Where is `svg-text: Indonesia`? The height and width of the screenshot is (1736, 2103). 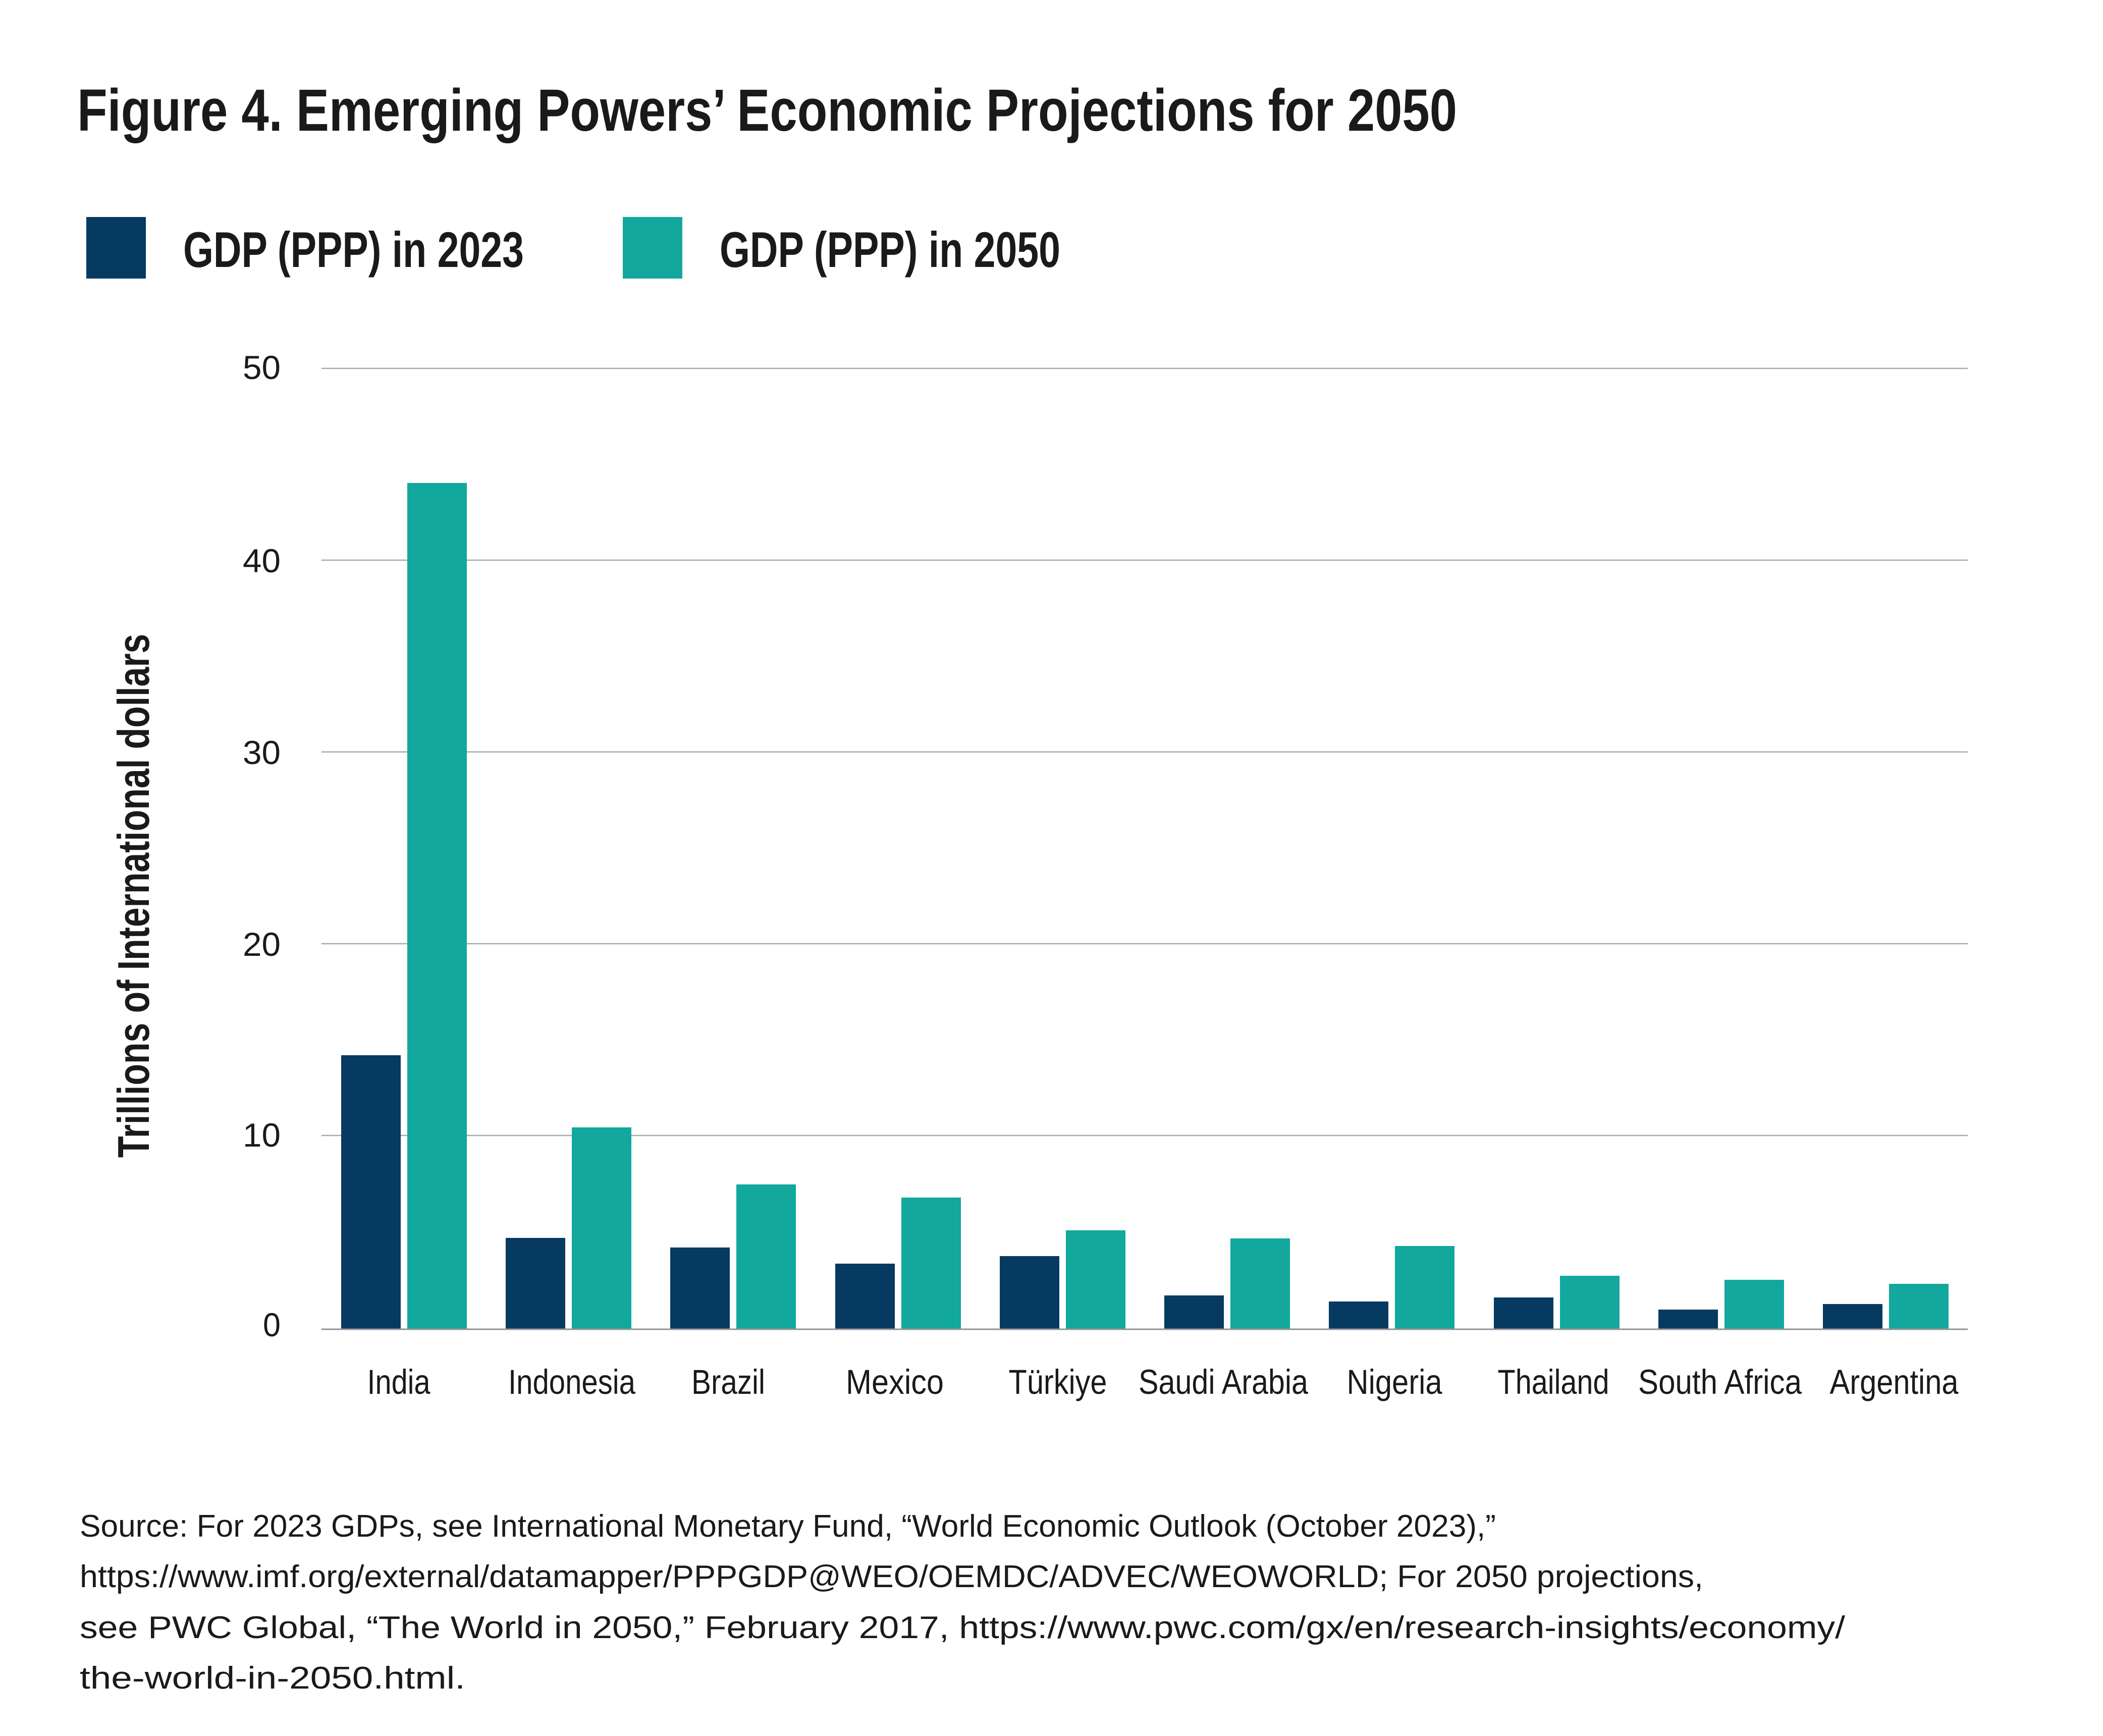 svg-text: Indonesia is located at coordinates (572, 1382).